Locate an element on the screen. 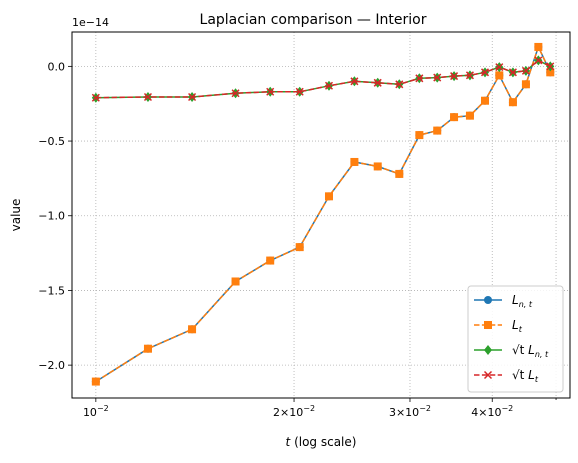 The width and height of the screenshot is (578, 463). y-axis-label: value is located at coordinates (16, 215).